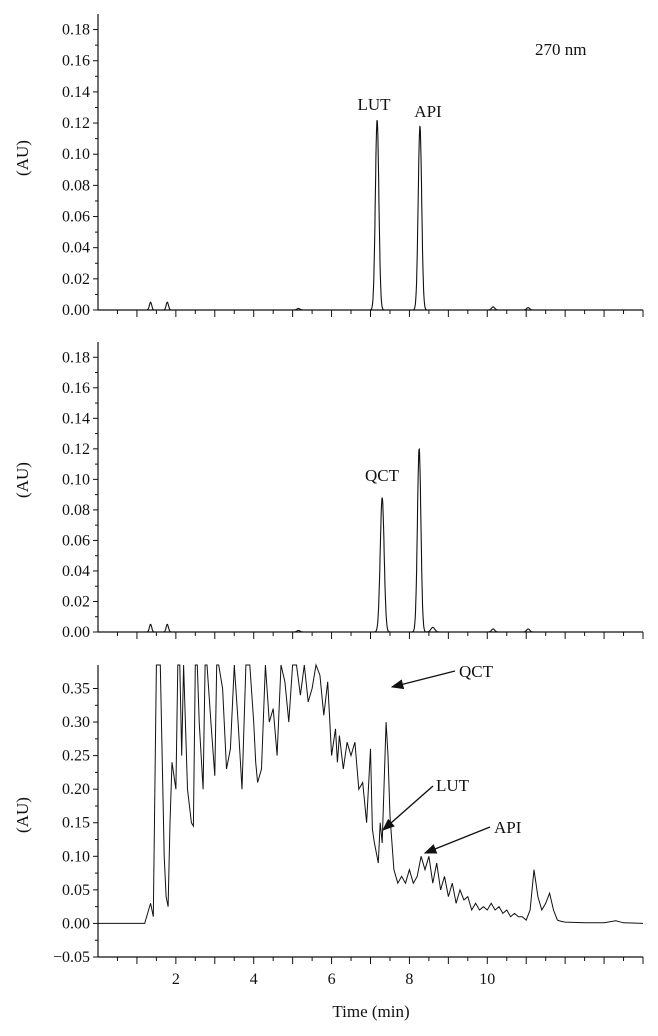 The image size is (658, 1036). Describe the element at coordinates (80, 495) in the screenshot. I see `panel-middle-y-ticks: 0.00 0.02 0.04 0.06 0.08 0.10 0.12 0.14 0.16 0.18` at that location.